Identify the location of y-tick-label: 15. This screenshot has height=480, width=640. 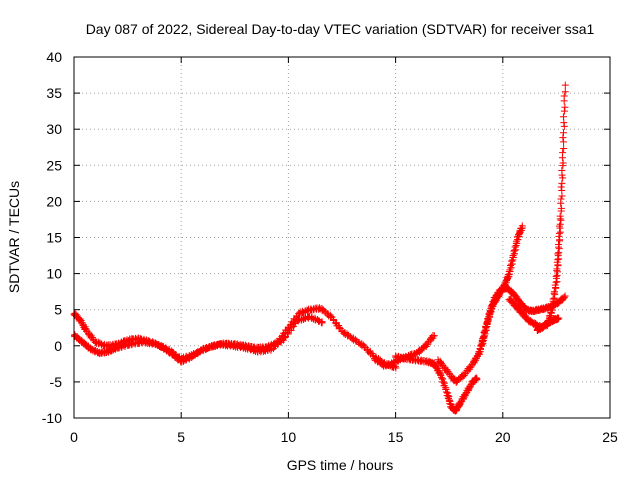
(54, 238).